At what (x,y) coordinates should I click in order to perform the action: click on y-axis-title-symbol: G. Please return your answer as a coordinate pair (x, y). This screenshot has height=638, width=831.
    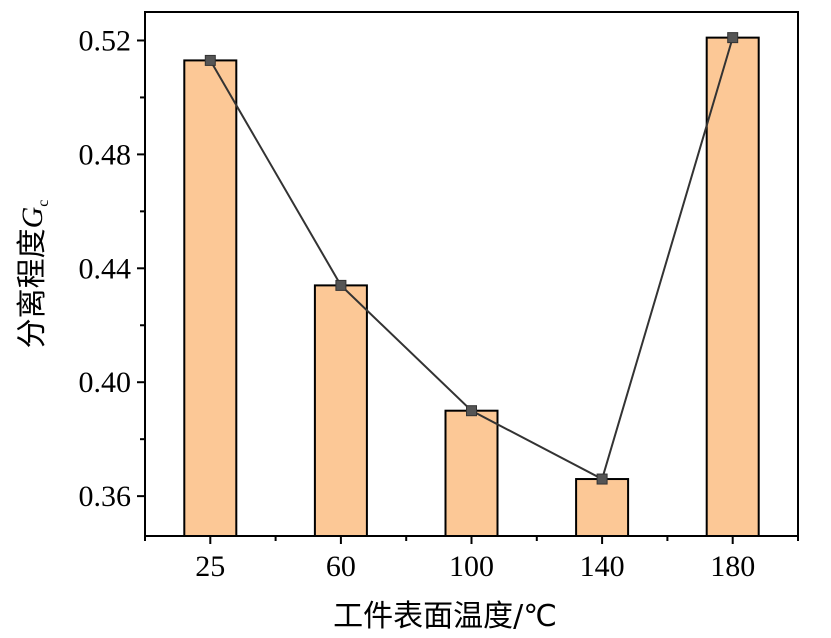
    Looking at the image, I should click on (32, 217).